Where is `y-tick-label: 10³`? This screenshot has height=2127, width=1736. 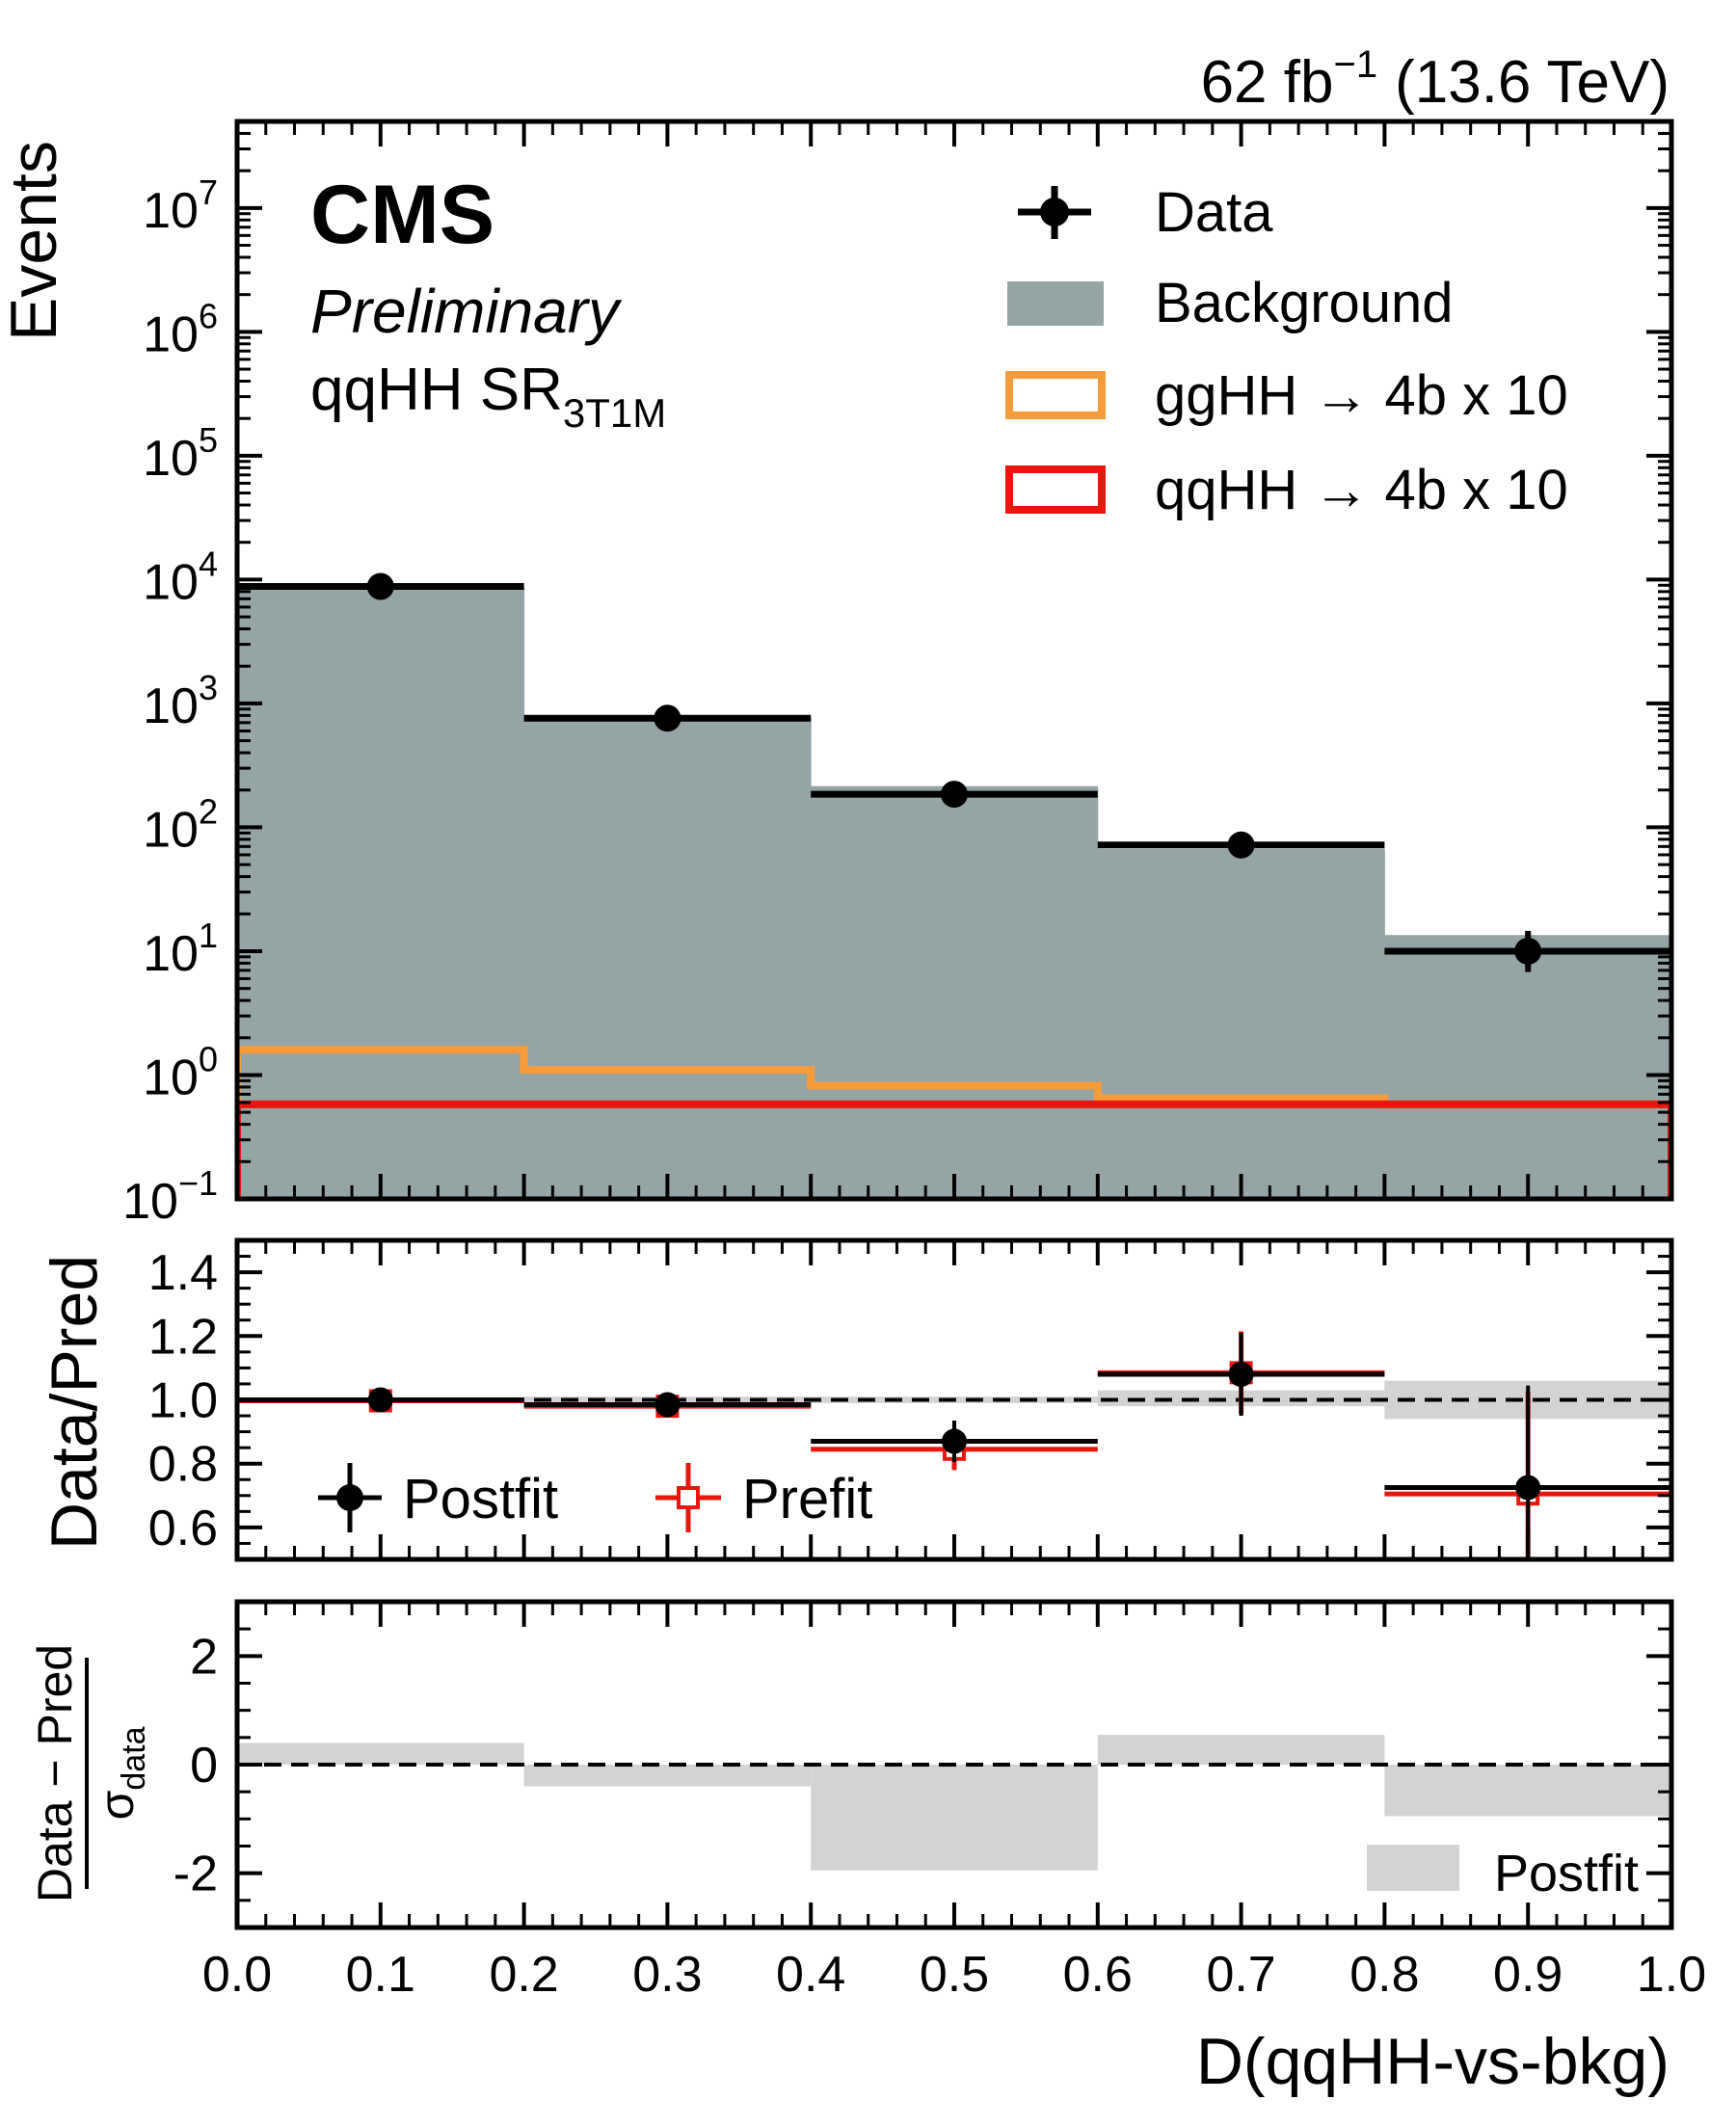 y-tick-label: 10³ is located at coordinates (181, 701).